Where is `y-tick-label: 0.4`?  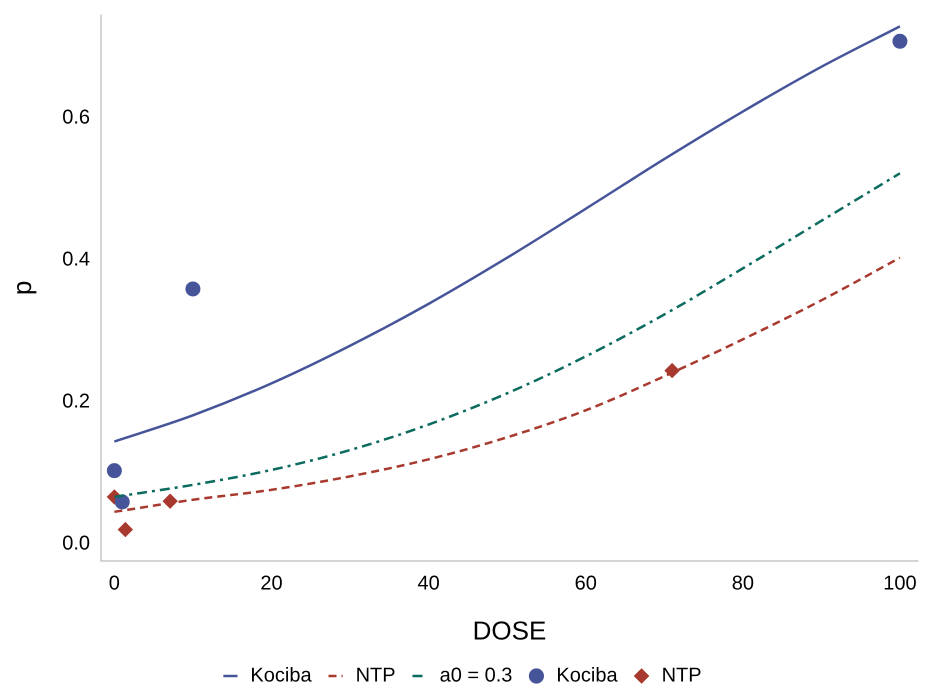
y-tick-label: 0.4 is located at coordinates (76, 259).